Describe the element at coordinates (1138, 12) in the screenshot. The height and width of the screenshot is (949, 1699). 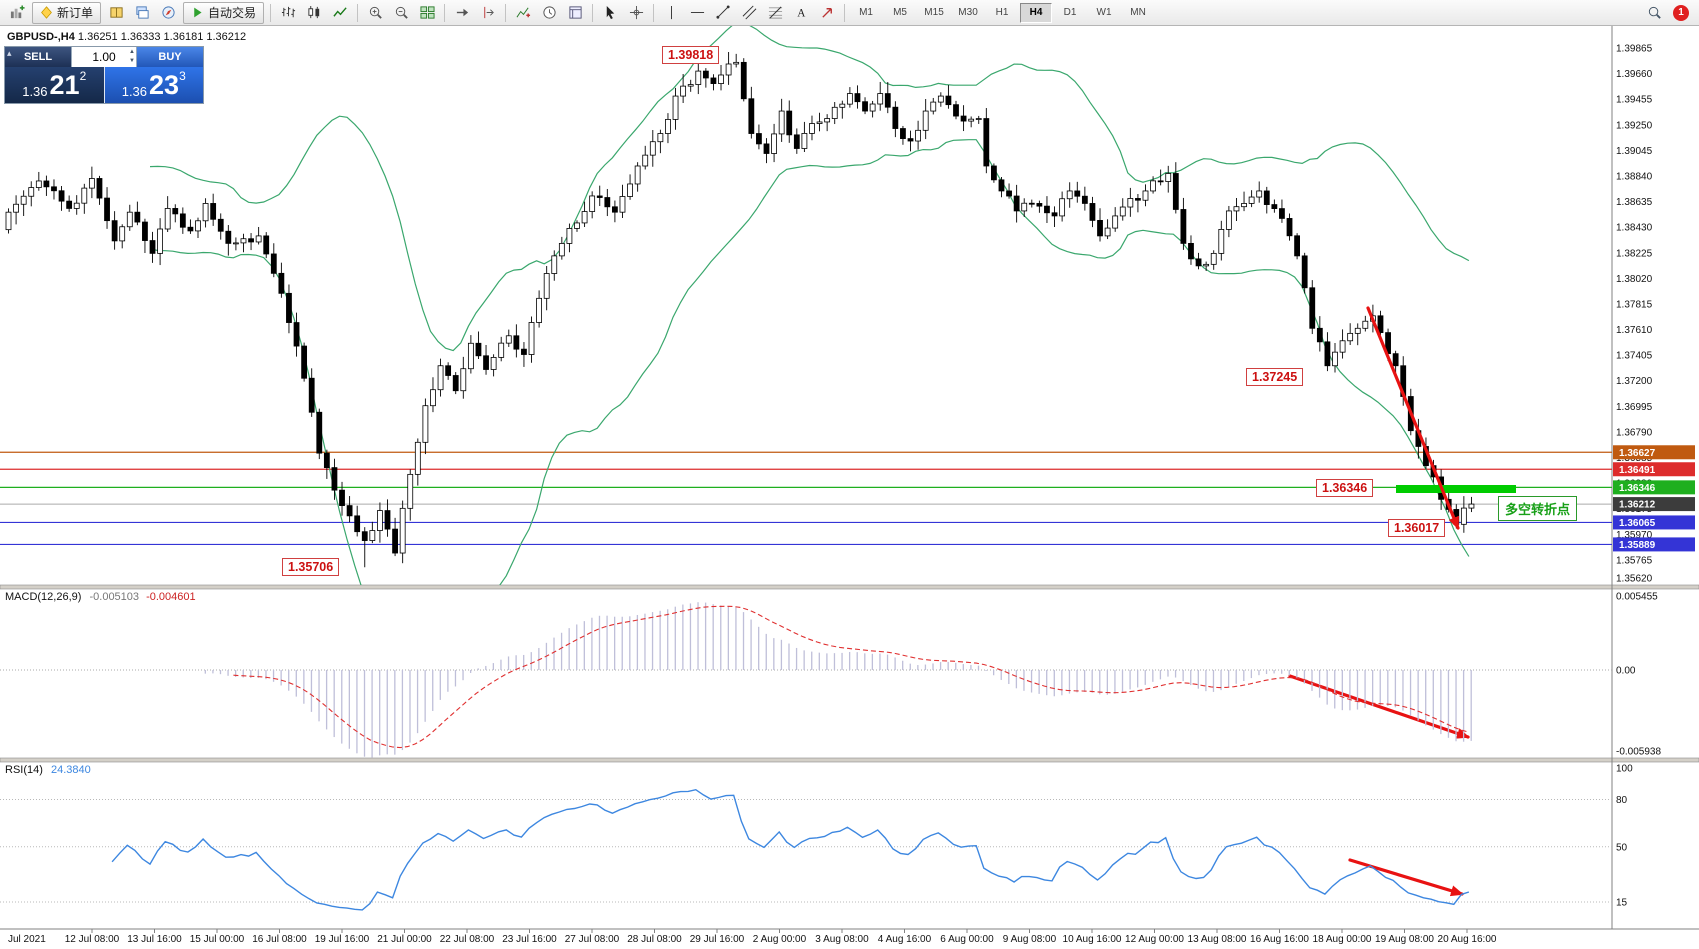
I see `timeframe-mn-button: MN` at that location.